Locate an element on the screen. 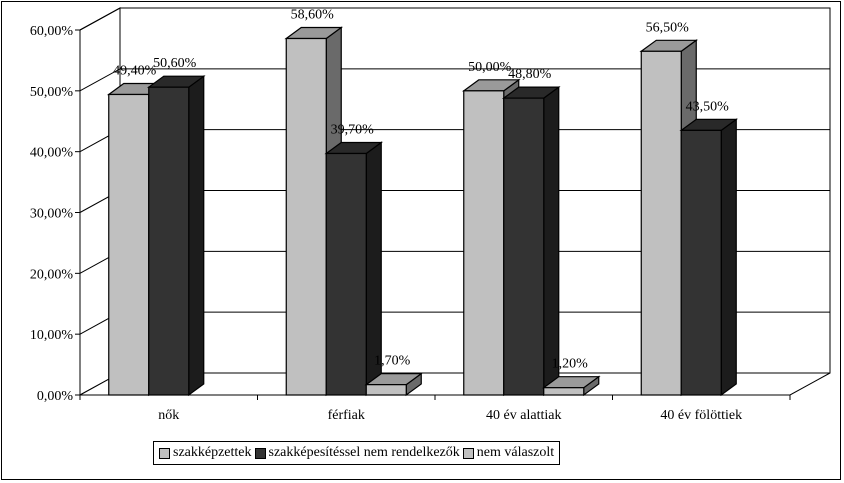 The image size is (844, 483). y-tick-label: 10,00% is located at coordinates (52, 335).